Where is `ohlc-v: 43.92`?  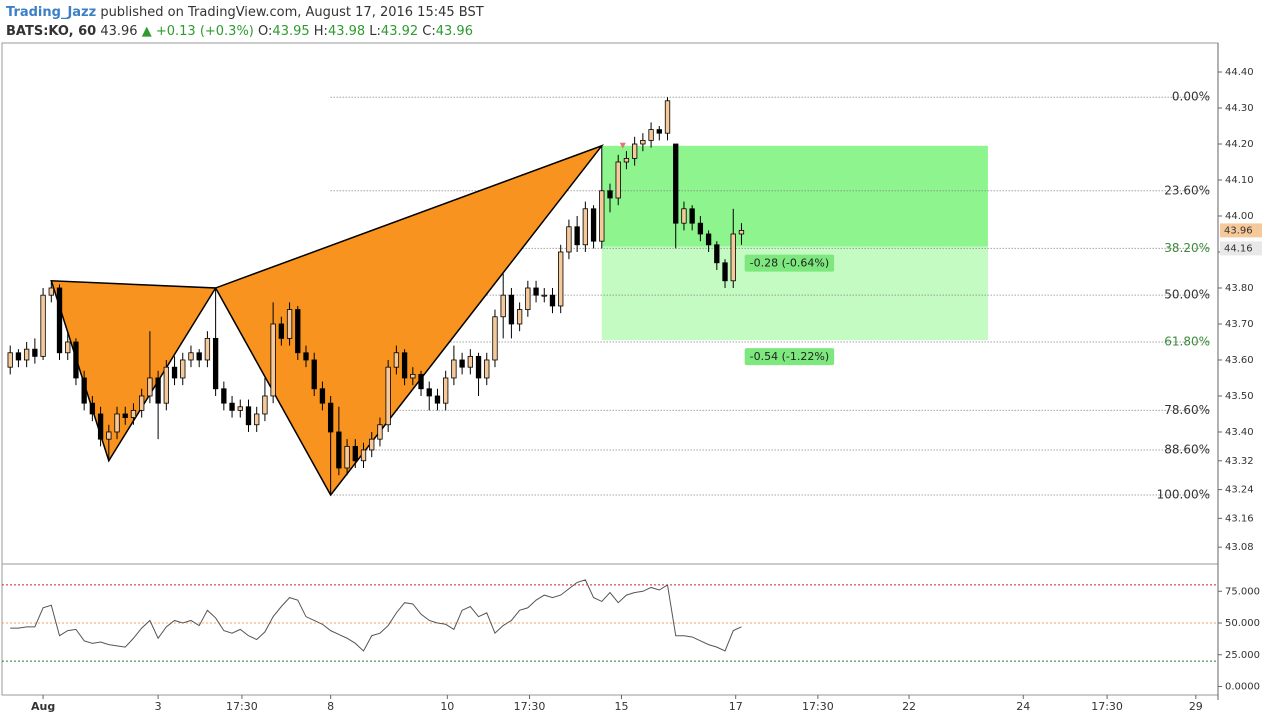
ohlc-v: 43.92 is located at coordinates (399, 31).